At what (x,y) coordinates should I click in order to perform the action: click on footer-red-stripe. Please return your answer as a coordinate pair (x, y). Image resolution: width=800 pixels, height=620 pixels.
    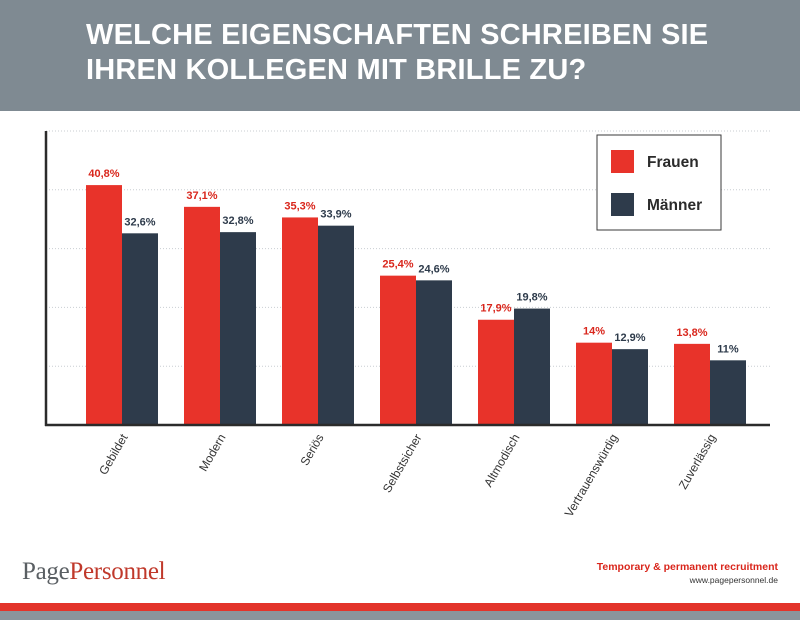
    Looking at the image, I should click on (400, 607).